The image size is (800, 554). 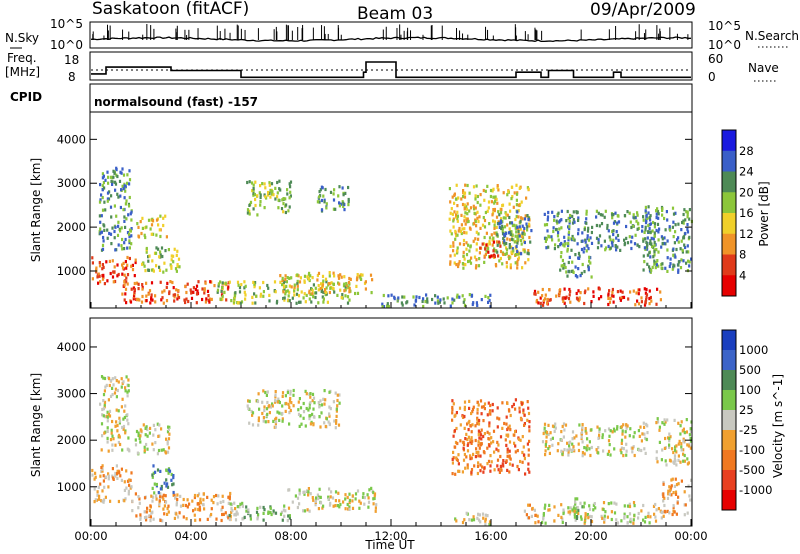 What do you see at coordinates (22, 72) in the screenshot?
I see `freq-unit-label: [MHz]` at bounding box center [22, 72].